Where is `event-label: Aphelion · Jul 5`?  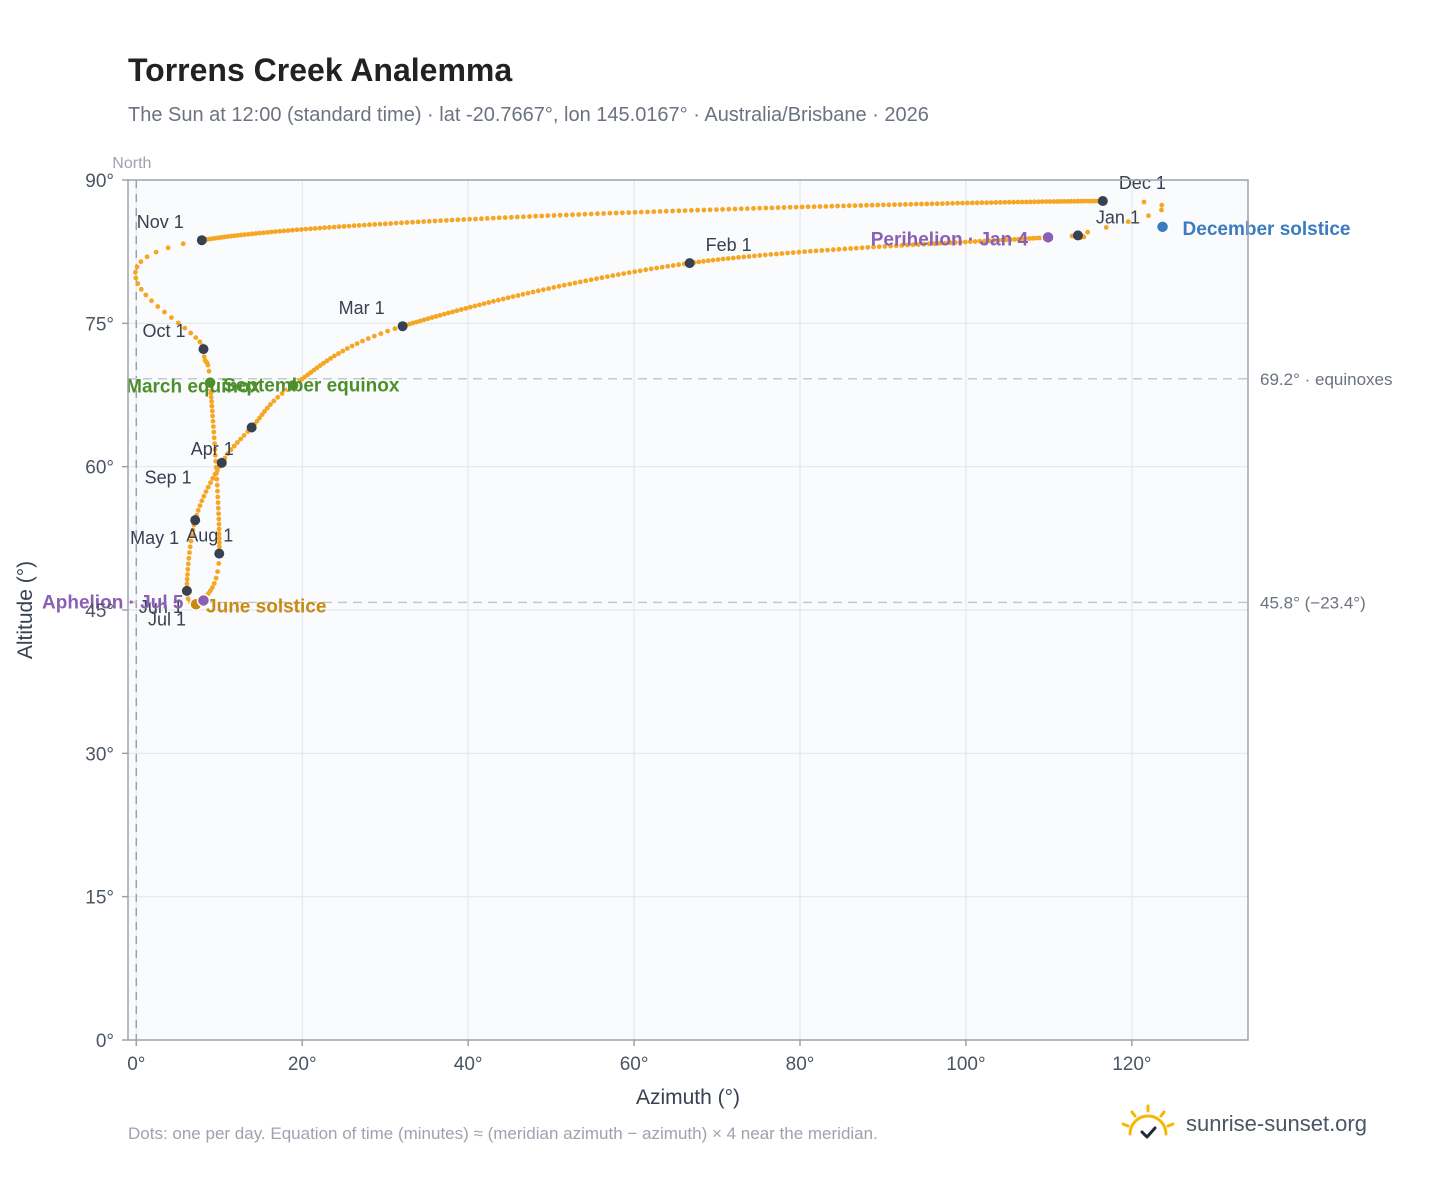
event-label: Aphelion · Jul 5 is located at coordinates (113, 602).